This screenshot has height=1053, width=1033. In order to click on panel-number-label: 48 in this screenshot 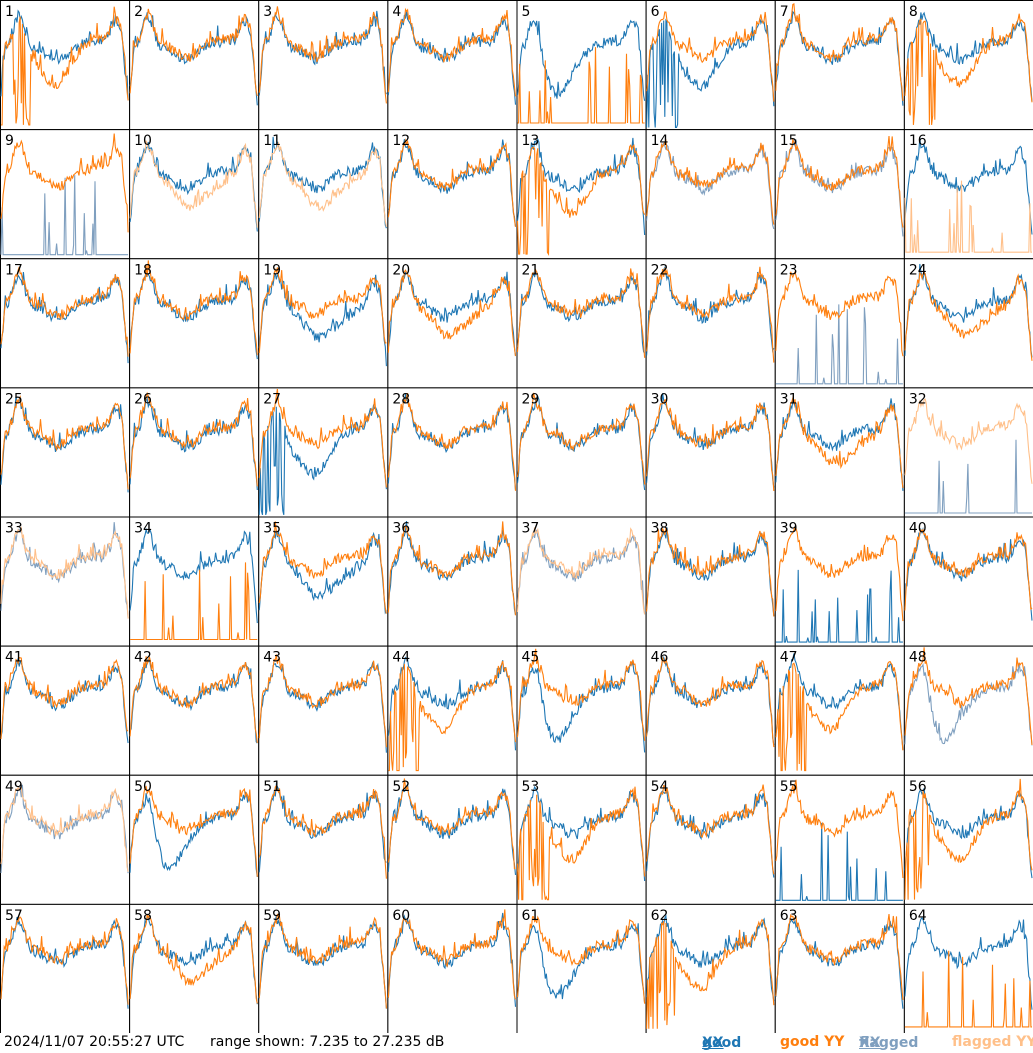, I will do `click(918, 658)`.